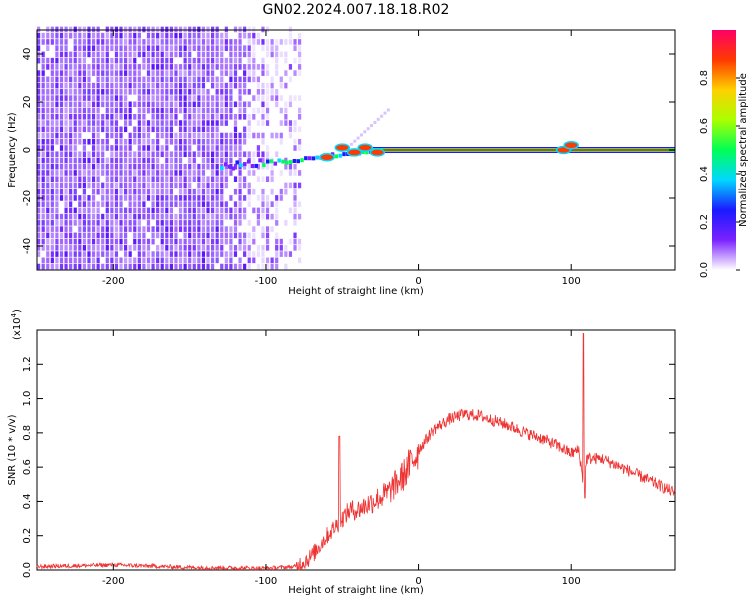  I want to click on signal-blob, so click(327, 157).